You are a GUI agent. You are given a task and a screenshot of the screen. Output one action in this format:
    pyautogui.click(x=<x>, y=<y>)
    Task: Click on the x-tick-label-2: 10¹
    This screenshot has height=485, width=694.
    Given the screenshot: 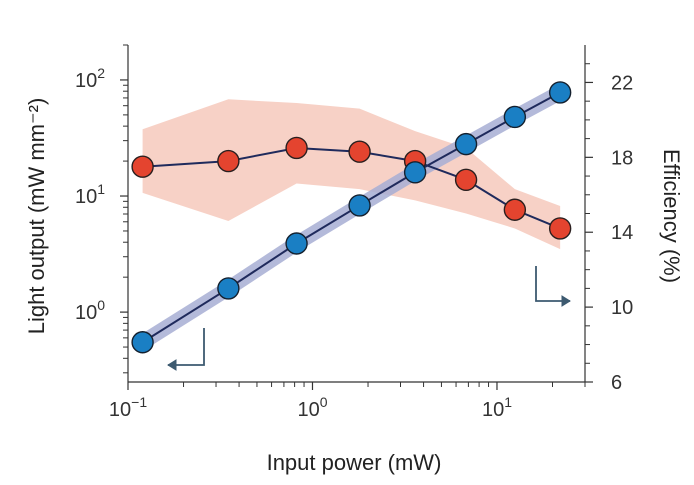 What is the action you would take?
    pyautogui.click(x=497, y=407)
    